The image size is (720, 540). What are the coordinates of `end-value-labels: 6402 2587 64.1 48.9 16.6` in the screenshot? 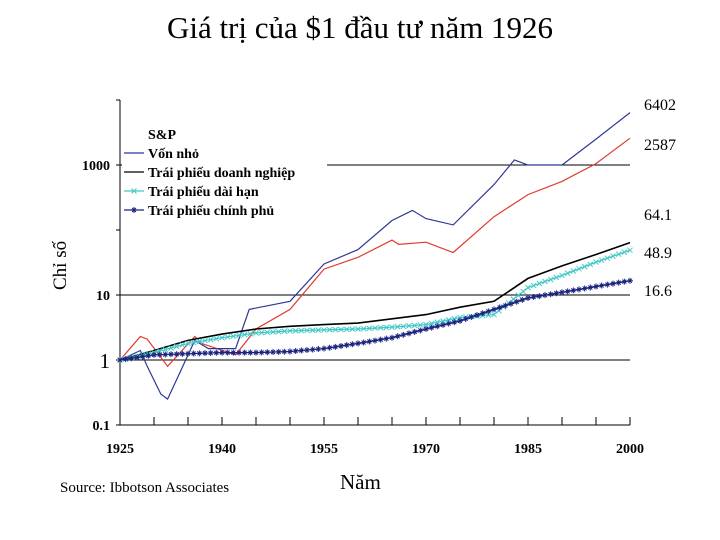 It's located at (660, 198).